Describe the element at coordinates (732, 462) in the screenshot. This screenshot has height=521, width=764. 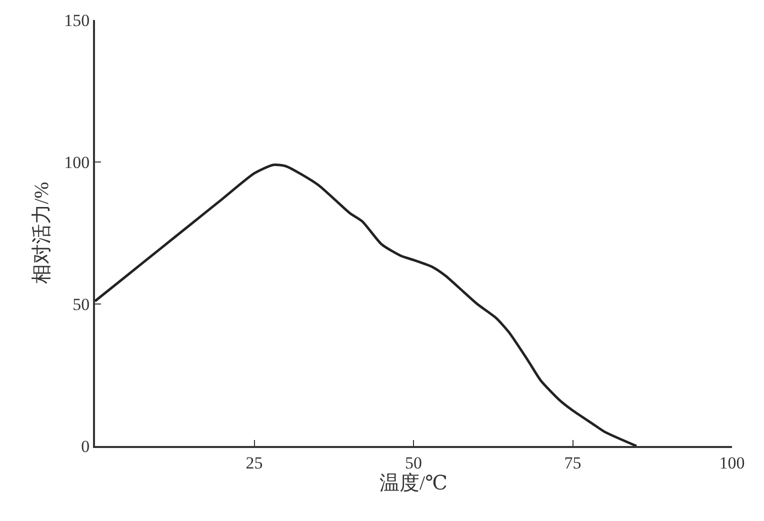
I see `x-tick-label: 100` at that location.